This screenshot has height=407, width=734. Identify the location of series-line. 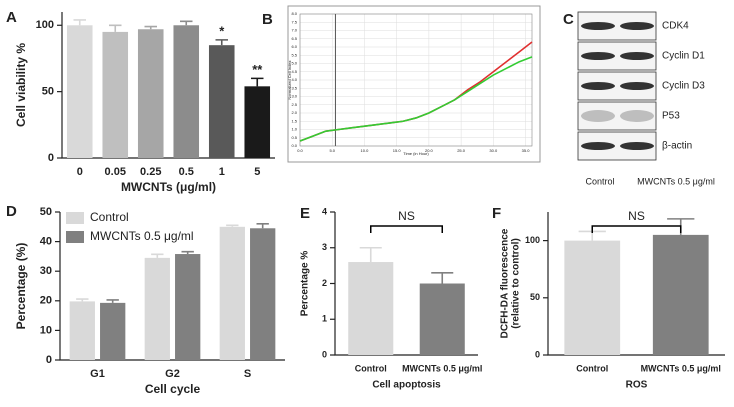
(416, 99).